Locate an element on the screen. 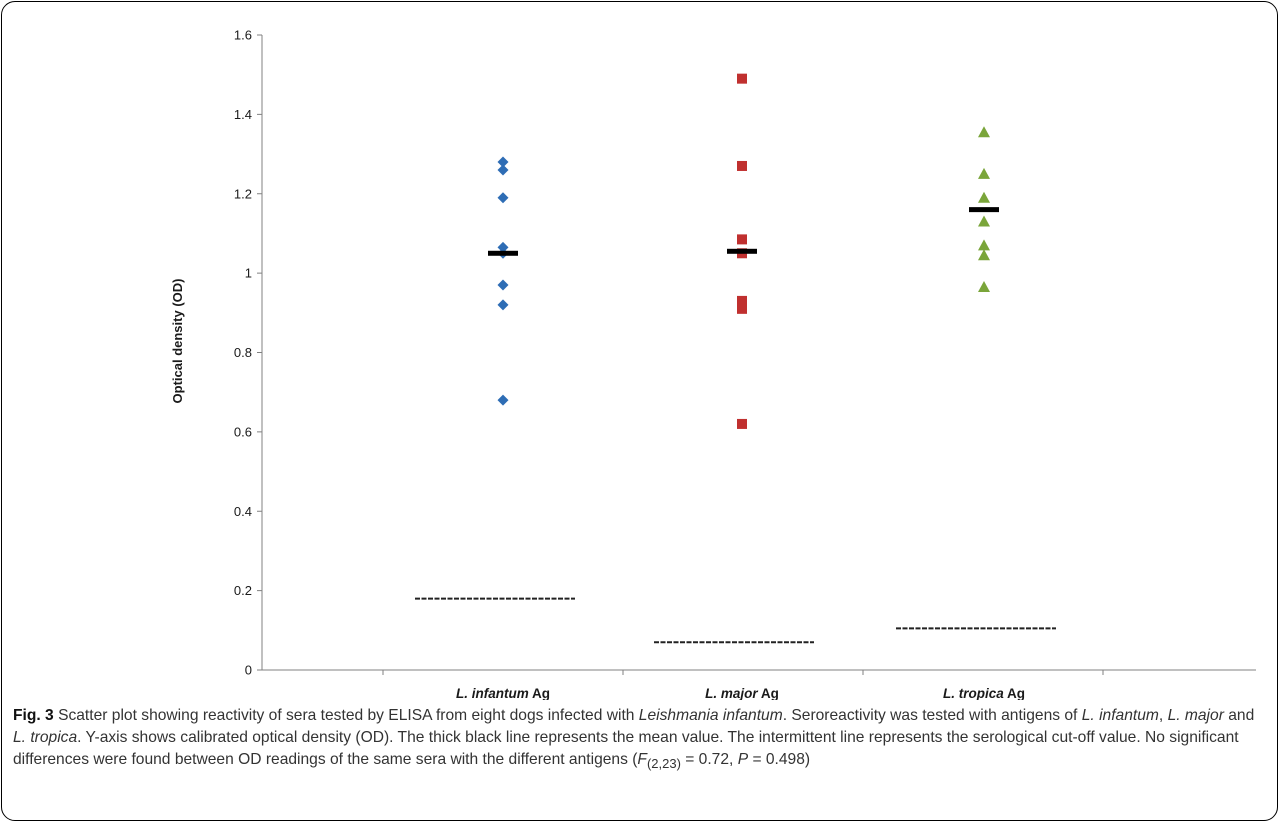  y-tick-label: 1.2 is located at coordinates (243, 193).